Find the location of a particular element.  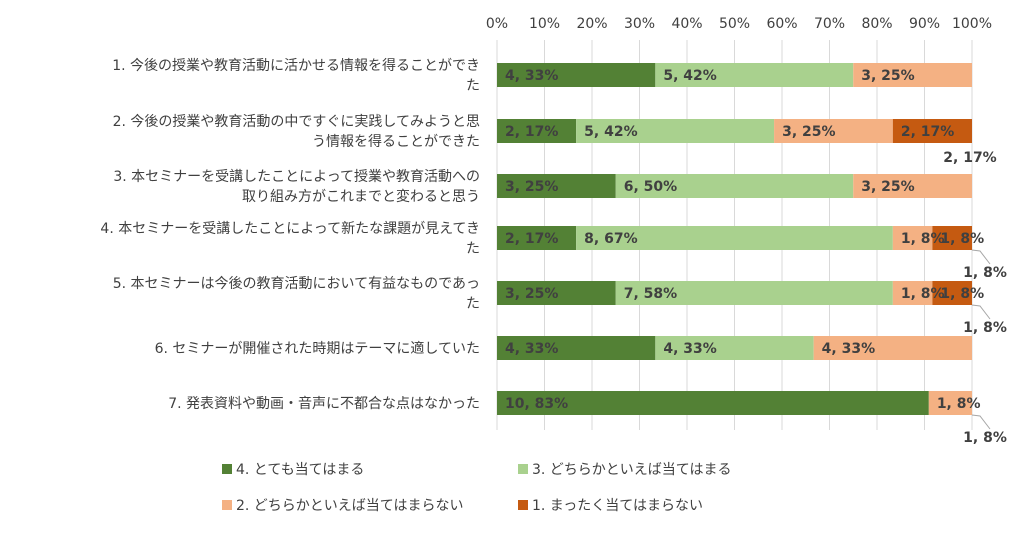

x-tick-label: 60% is located at coordinates (781, 24).